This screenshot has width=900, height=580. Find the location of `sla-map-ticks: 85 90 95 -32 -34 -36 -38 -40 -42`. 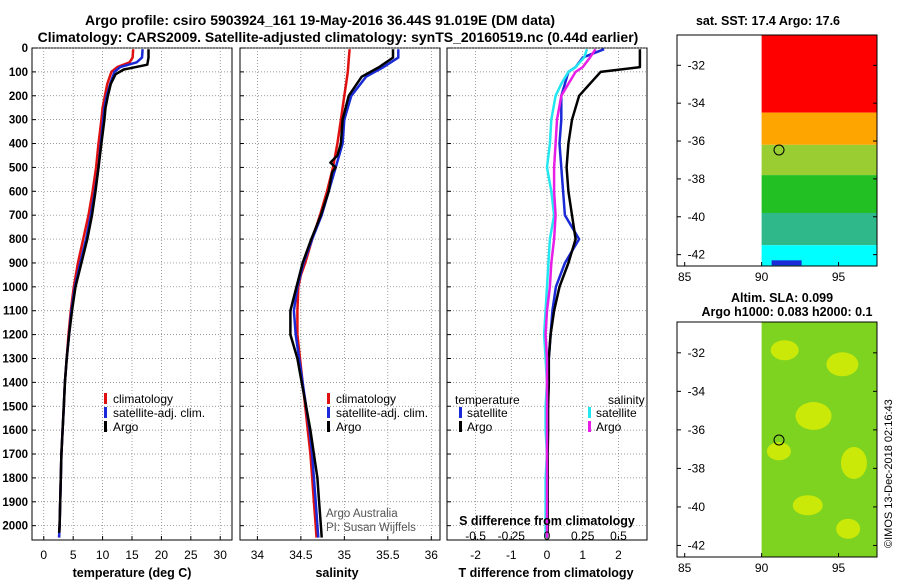

sla-map-ticks: 85 90 95 -32 -34 -36 -38 -40 -42 is located at coordinates (777, 460).